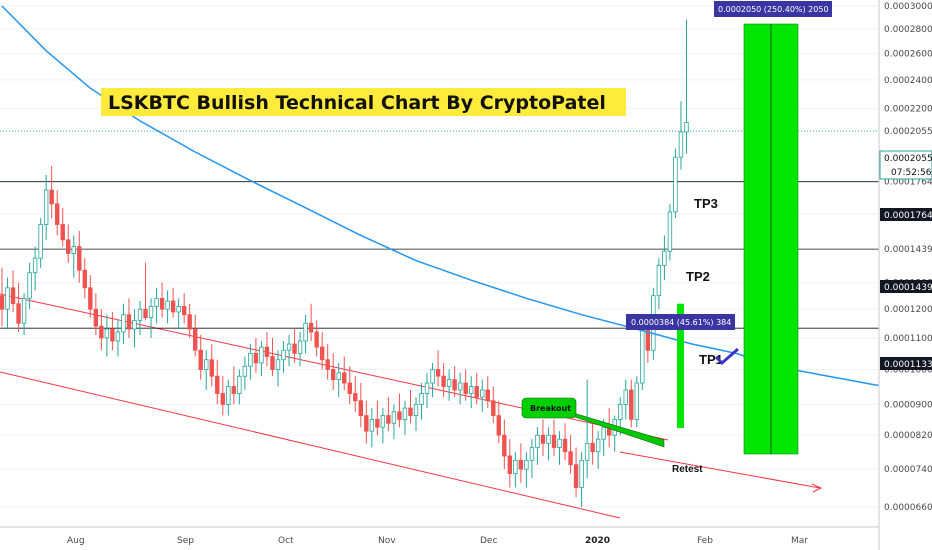  Describe the element at coordinates (908, 508) in the screenshot. I see `y-tick-0: 0.0000660` at that location.